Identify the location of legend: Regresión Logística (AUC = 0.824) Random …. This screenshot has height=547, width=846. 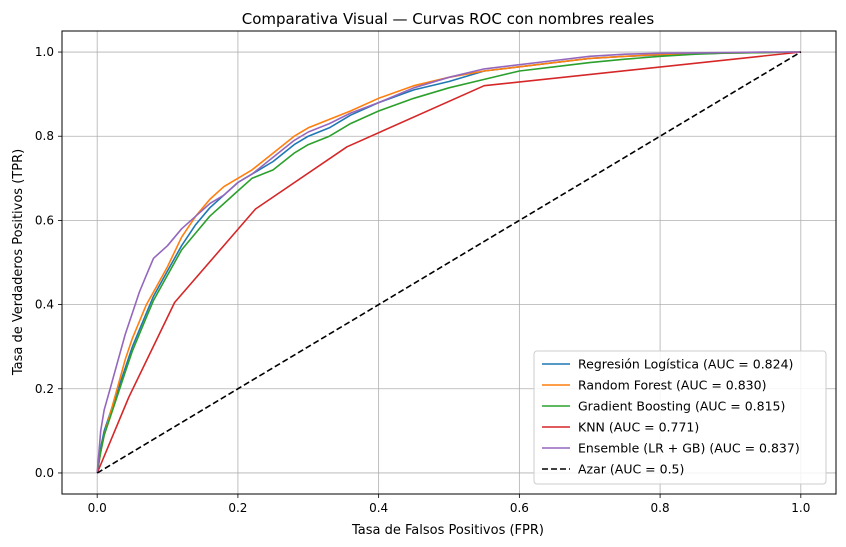
(680, 417).